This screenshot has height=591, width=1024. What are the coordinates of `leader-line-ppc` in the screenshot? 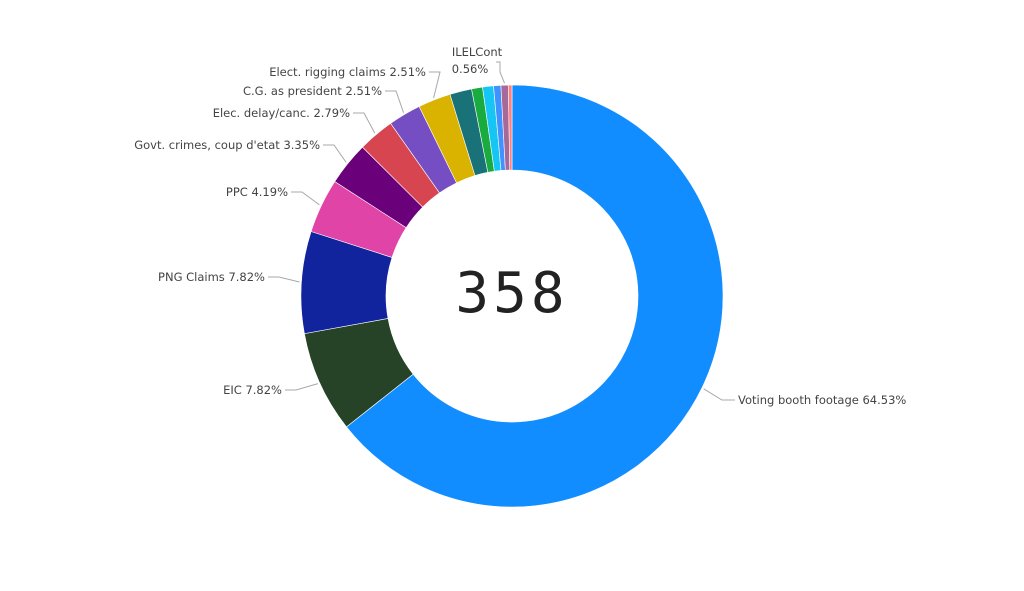 It's located at (305, 198).